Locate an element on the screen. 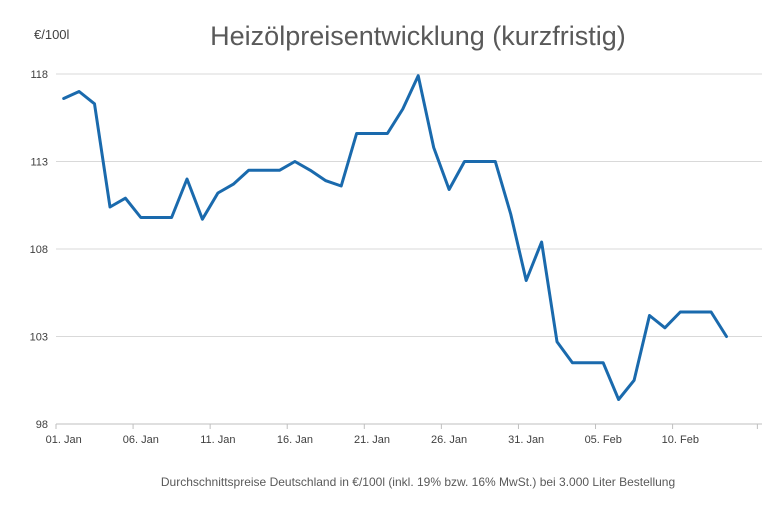 Image resolution: width=765 pixels, height=509 pixels. y-tick-label: 118 is located at coordinates (39, 75).